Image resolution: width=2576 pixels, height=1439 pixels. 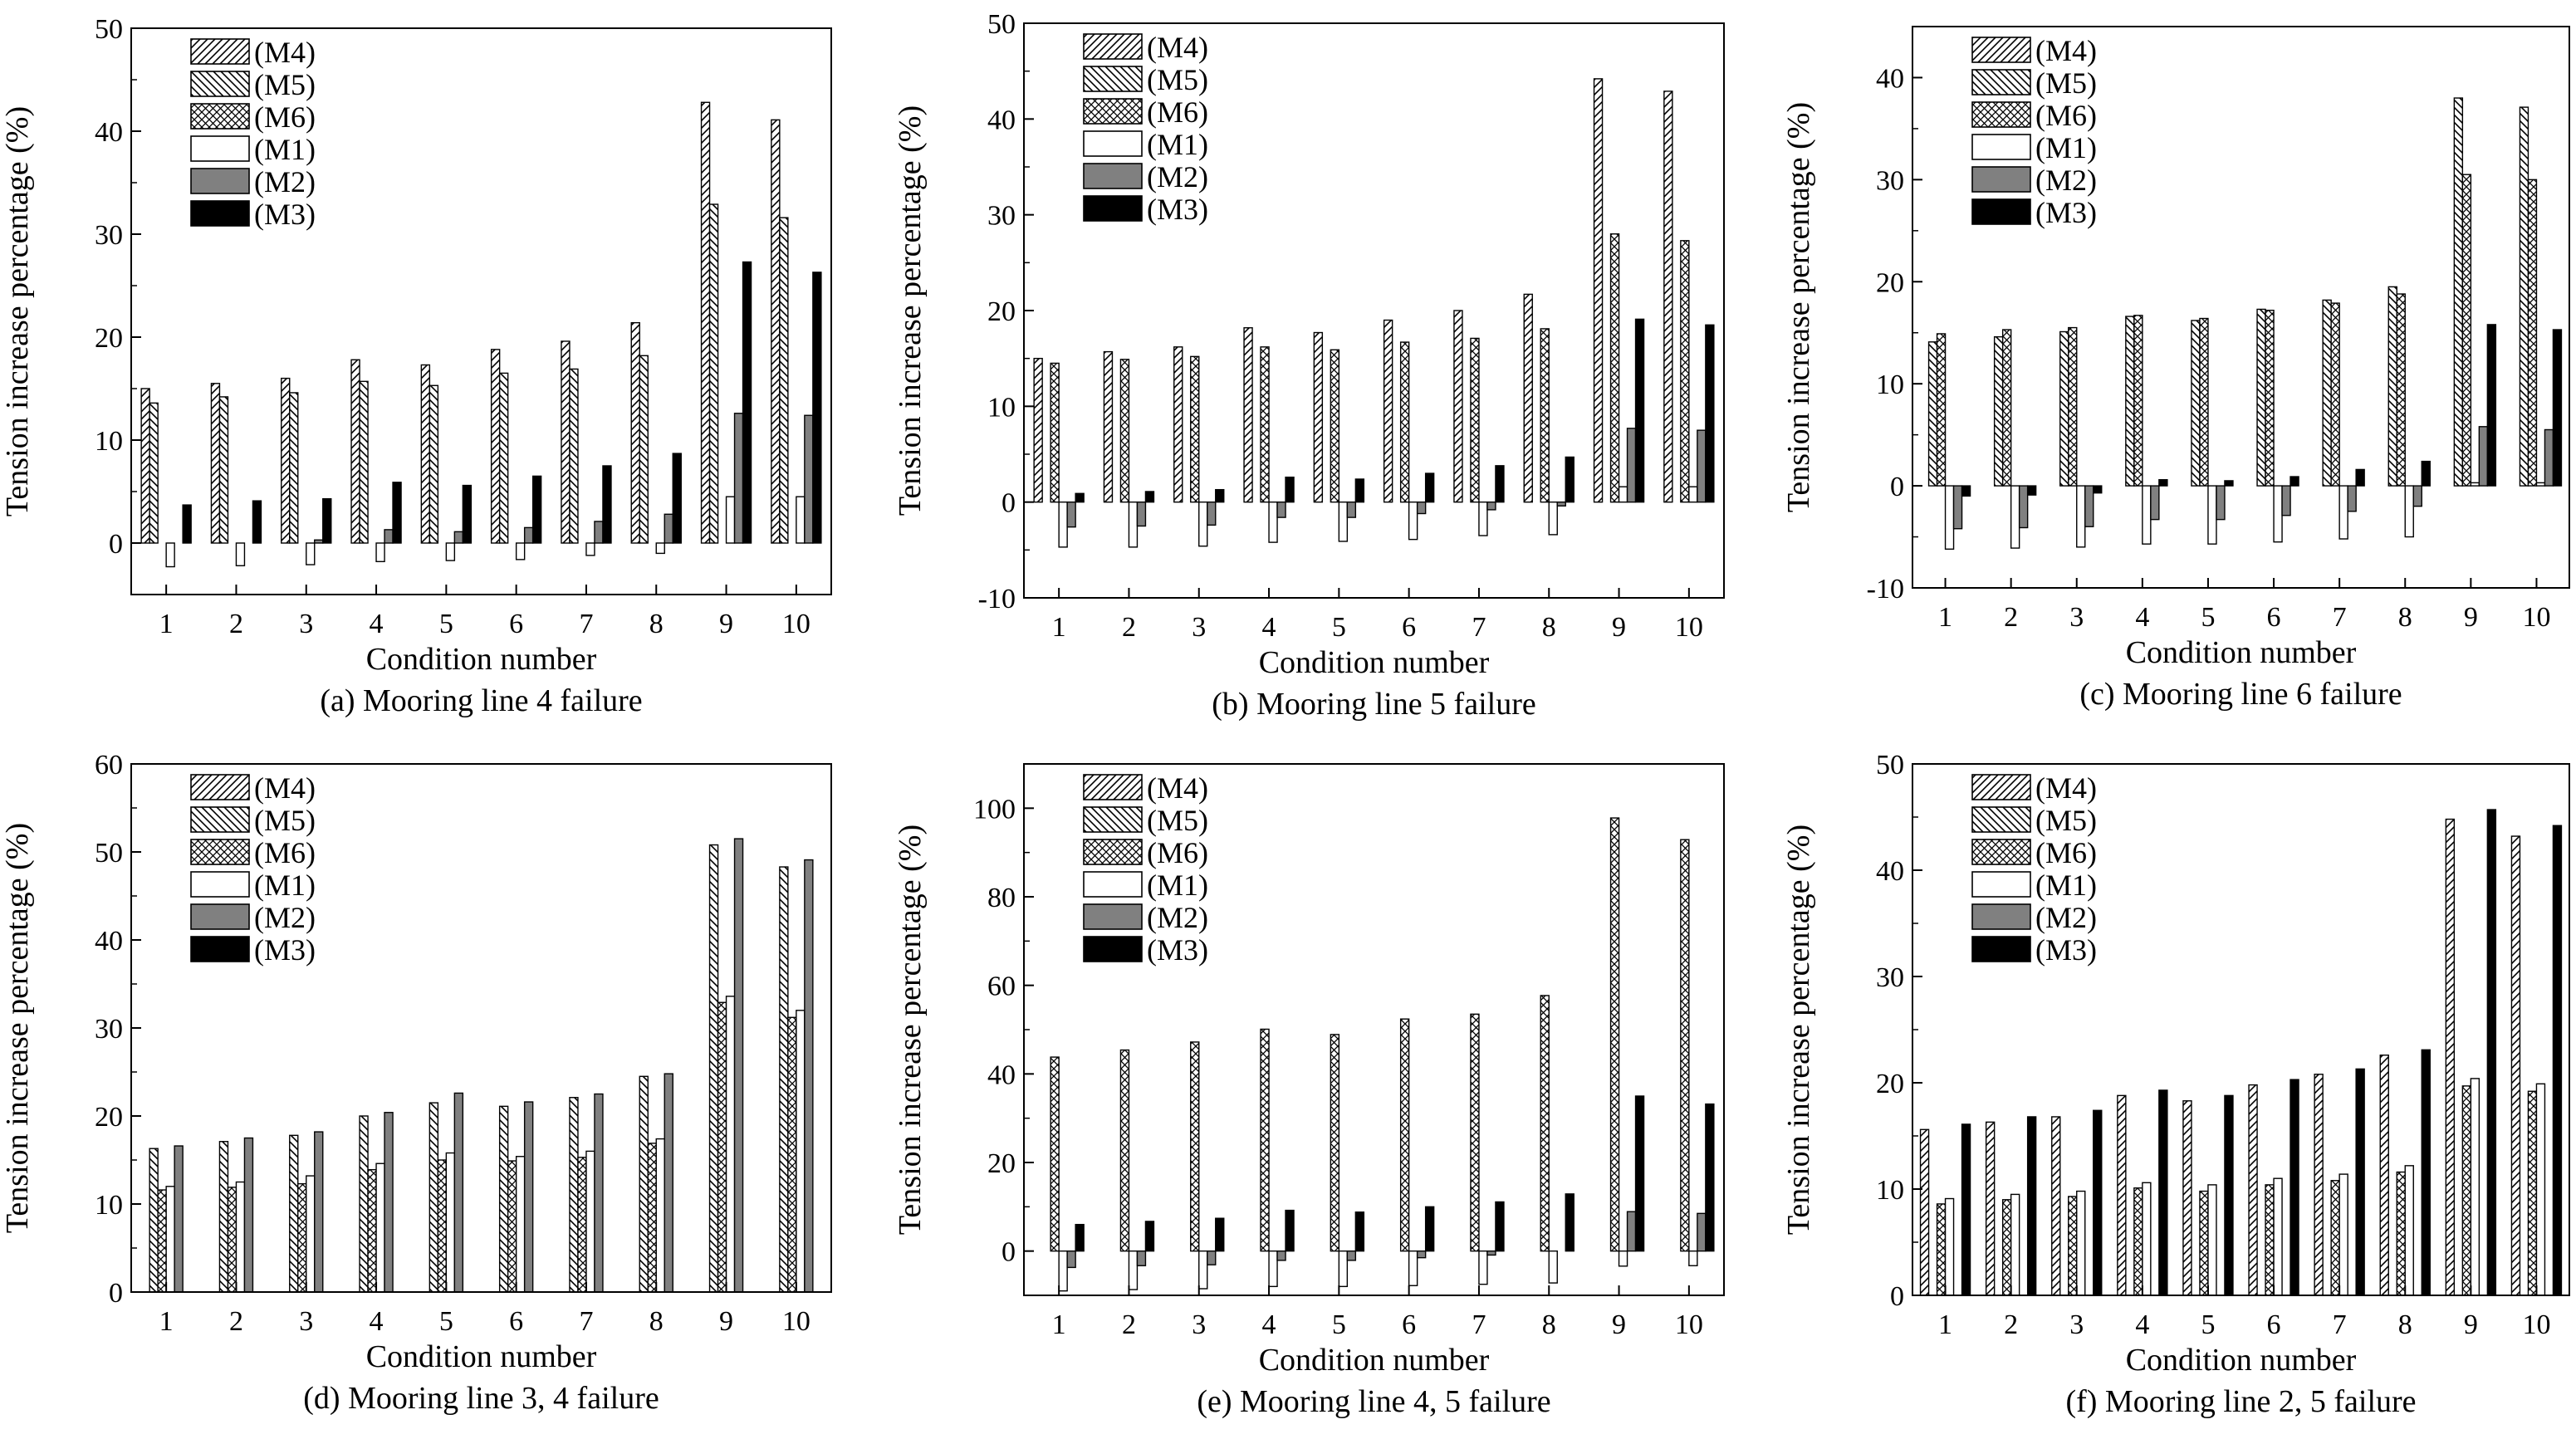 I want to click on legend-label: (M5), so click(x=285, y=84).